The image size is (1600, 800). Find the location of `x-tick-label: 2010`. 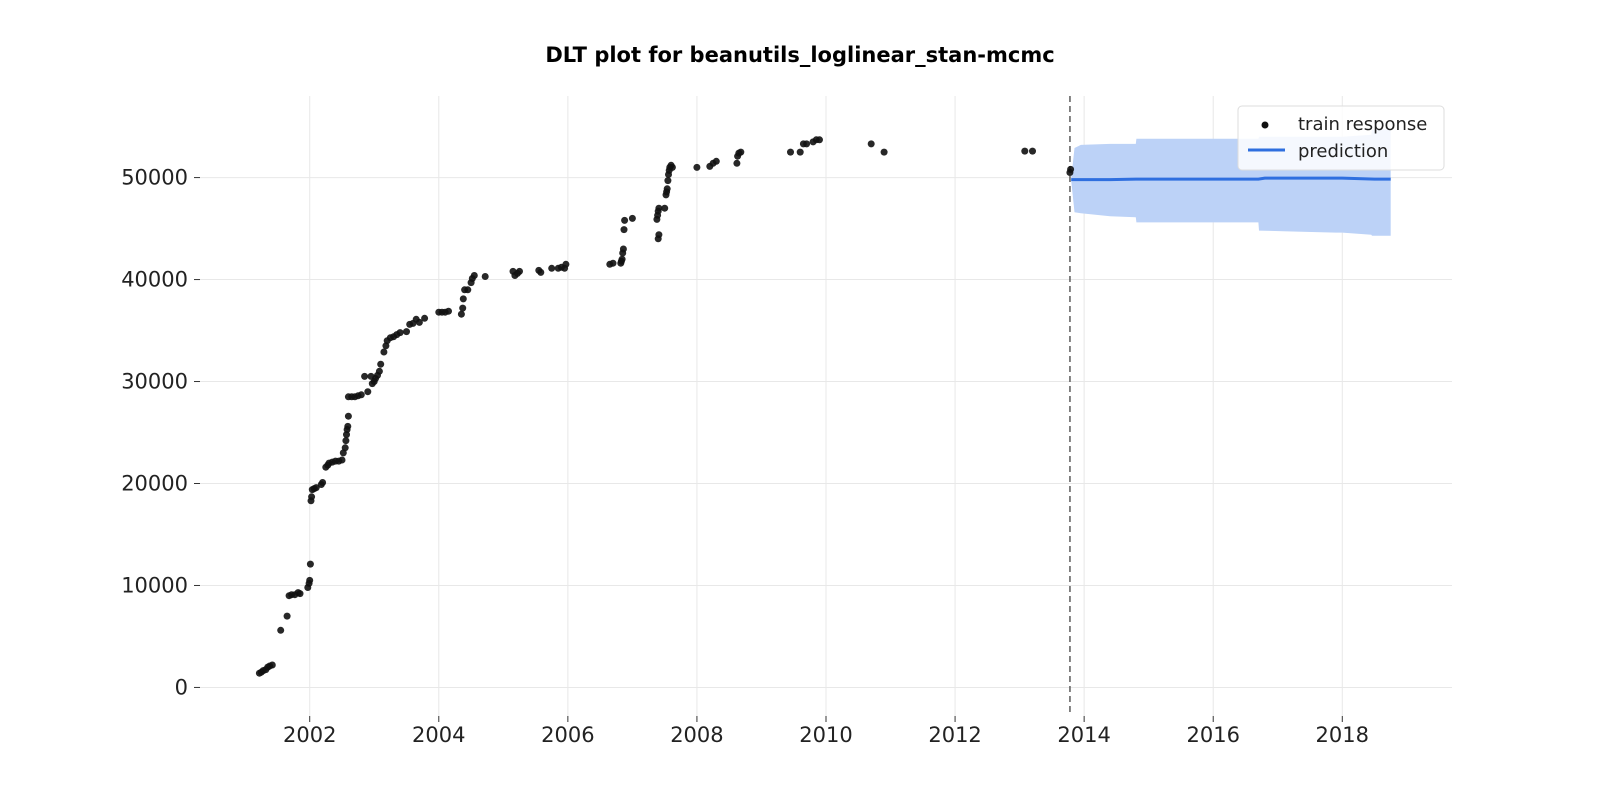

x-tick-label: 2010 is located at coordinates (825, 735).